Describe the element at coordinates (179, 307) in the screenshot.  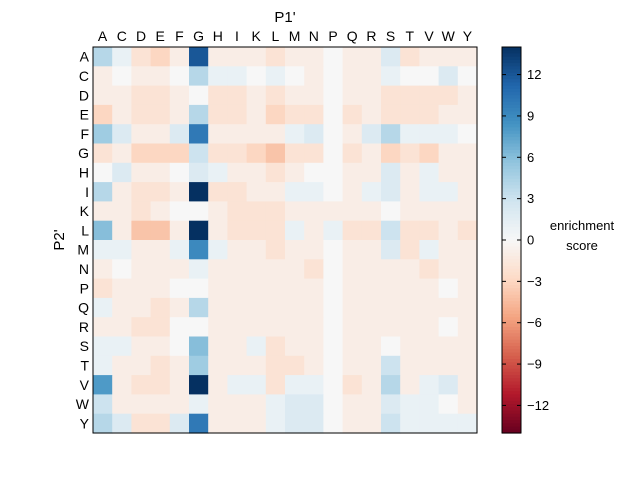
I see `heatmap-cell-Q-F` at that location.